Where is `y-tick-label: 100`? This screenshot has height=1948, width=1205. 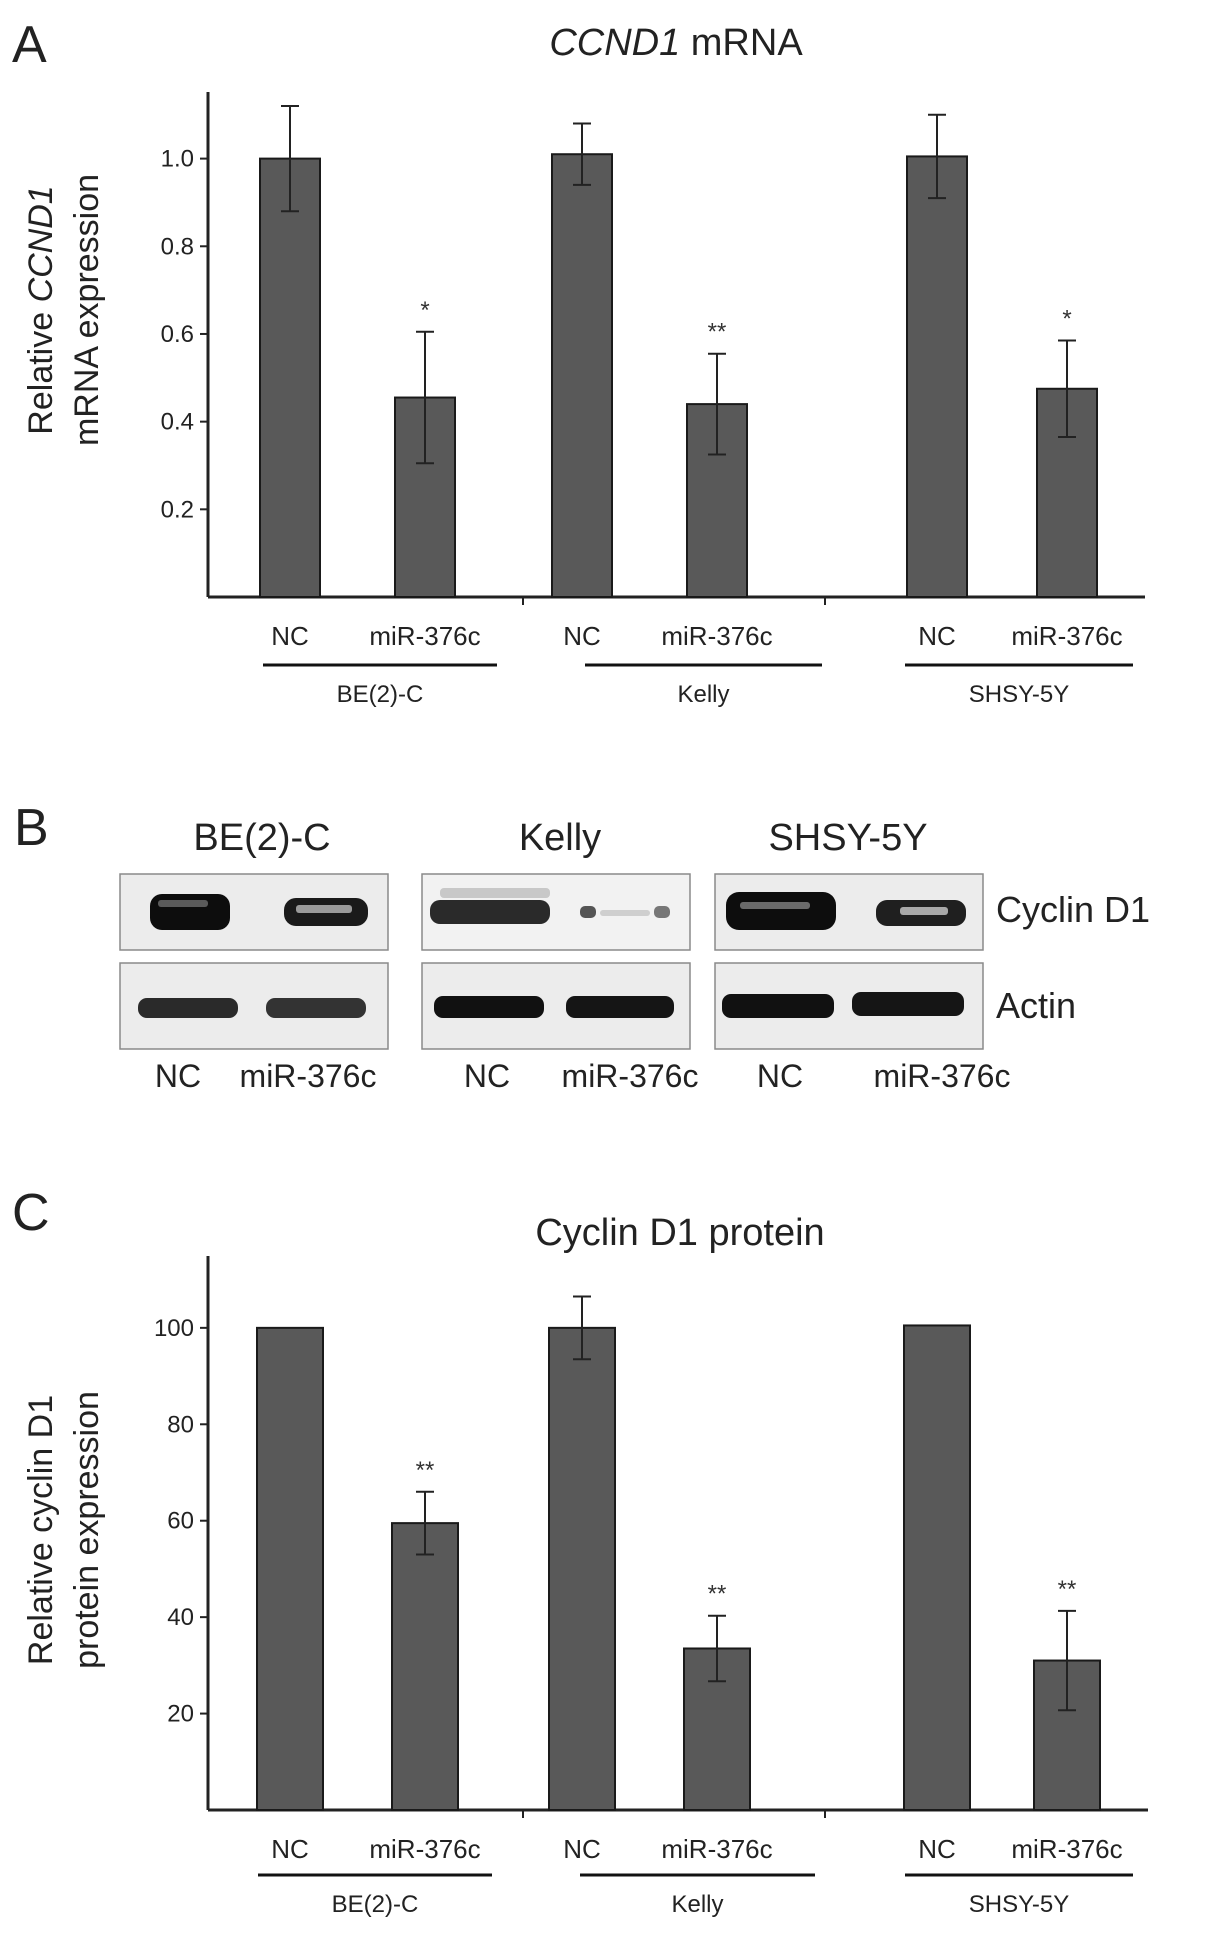 y-tick-label: 100 is located at coordinates (174, 1328).